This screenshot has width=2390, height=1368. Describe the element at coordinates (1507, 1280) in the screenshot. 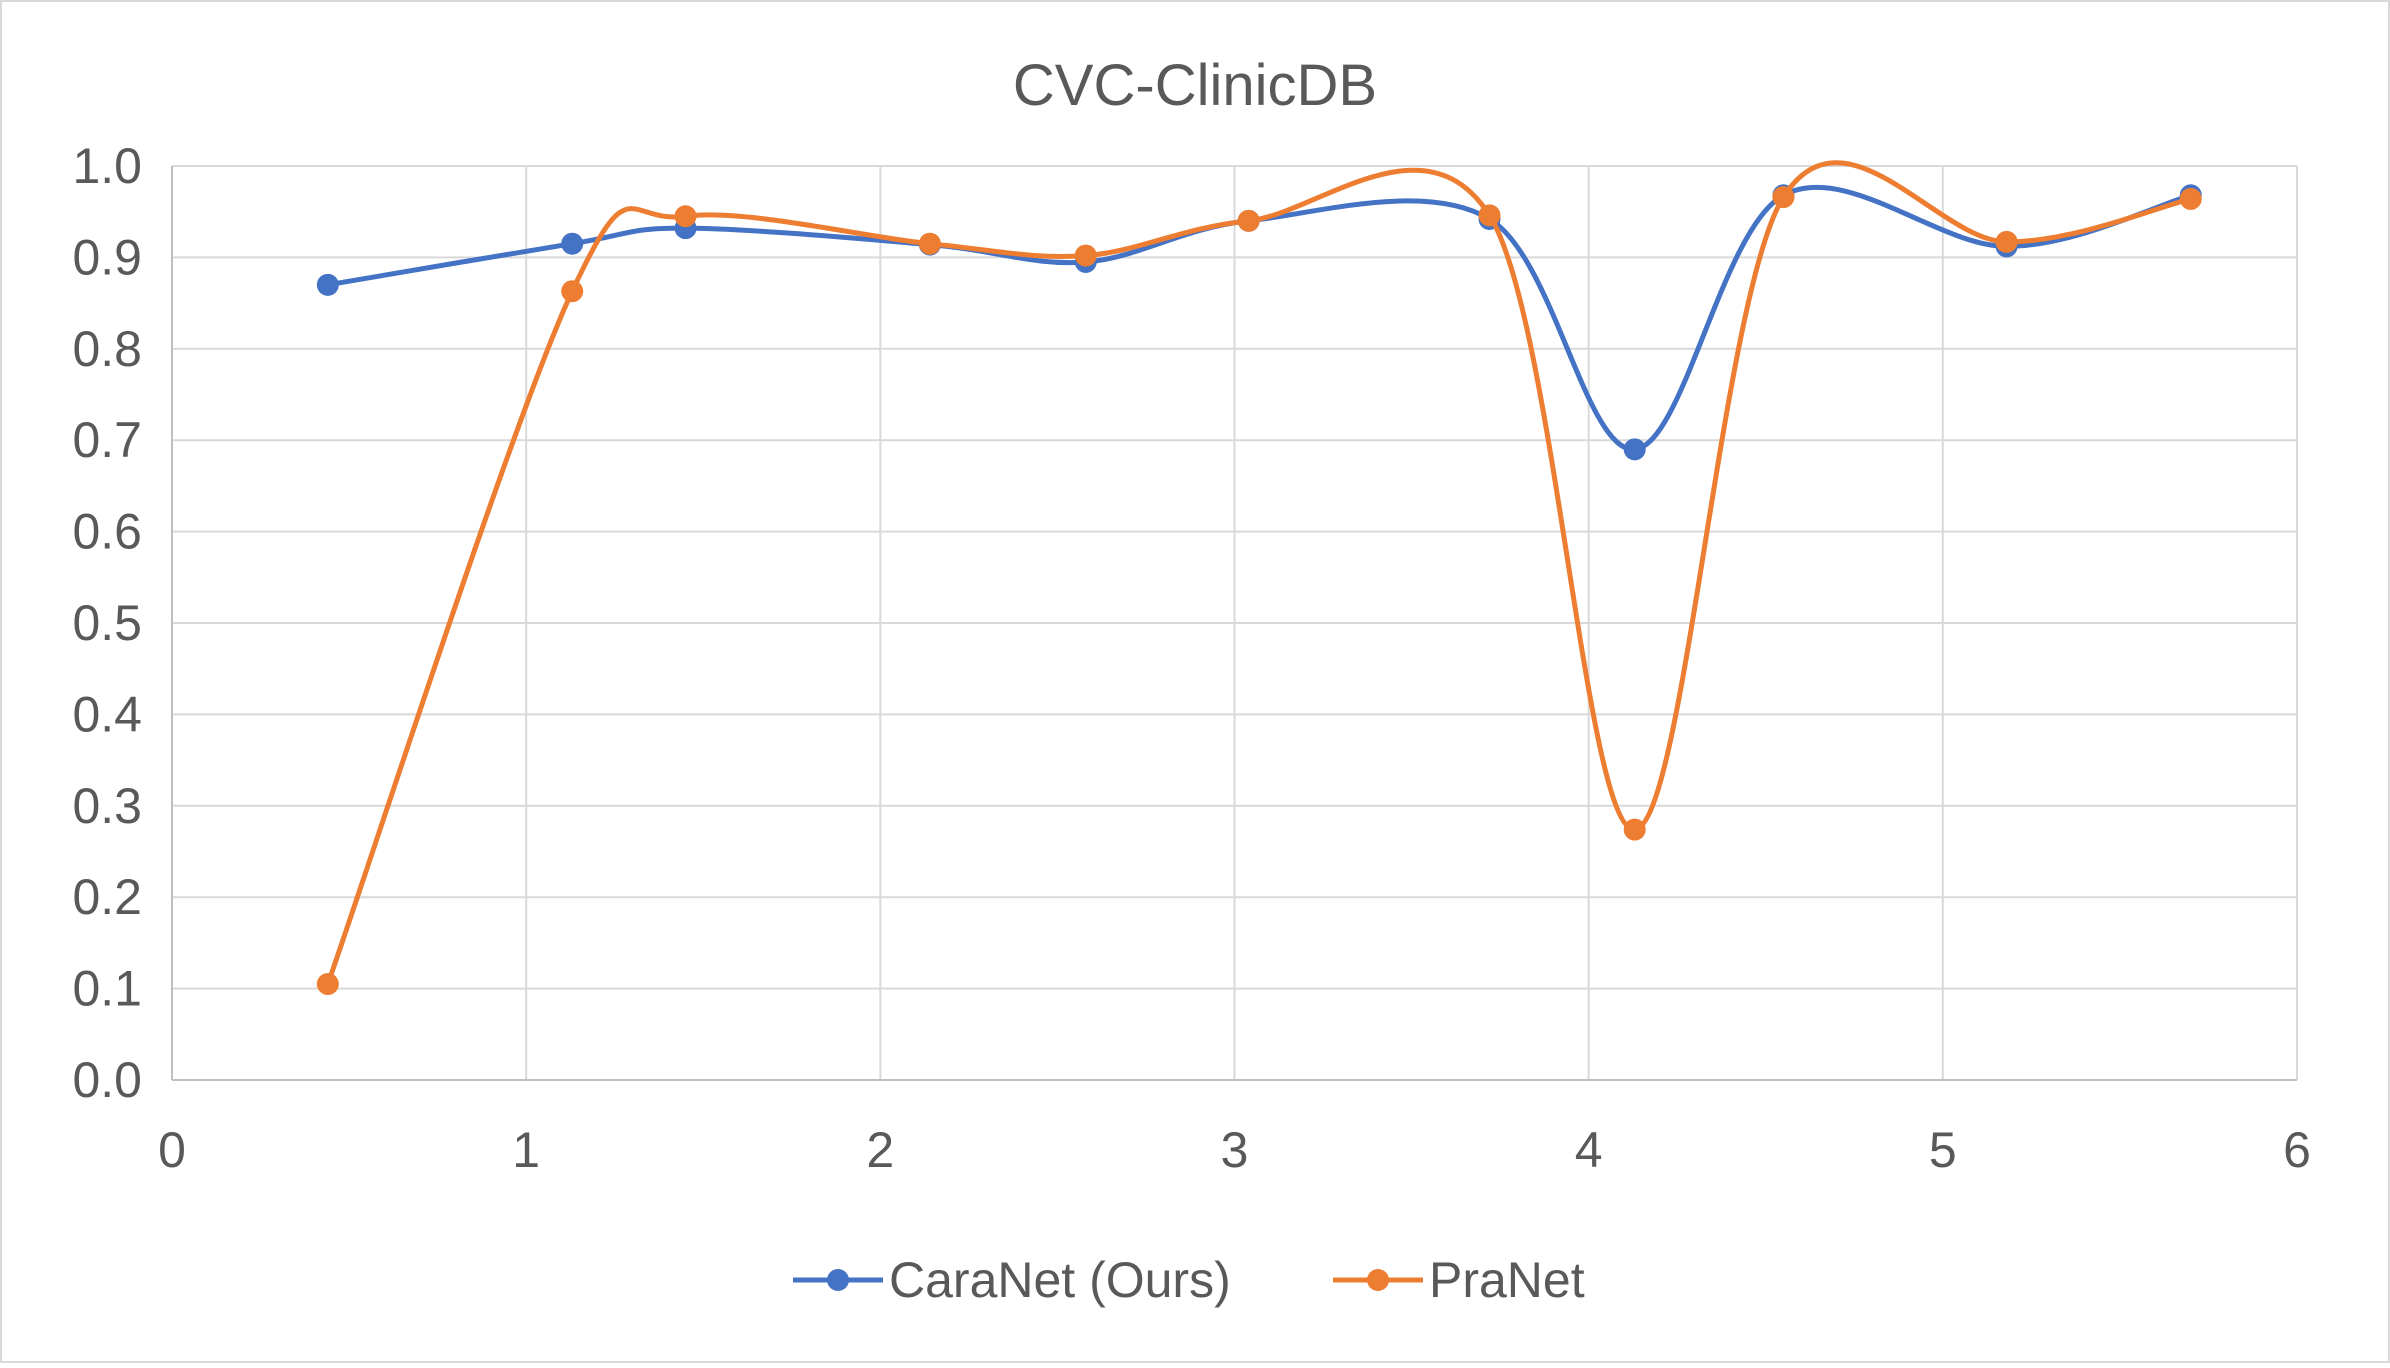

I see `legend-label-pranet: PraNet` at that location.